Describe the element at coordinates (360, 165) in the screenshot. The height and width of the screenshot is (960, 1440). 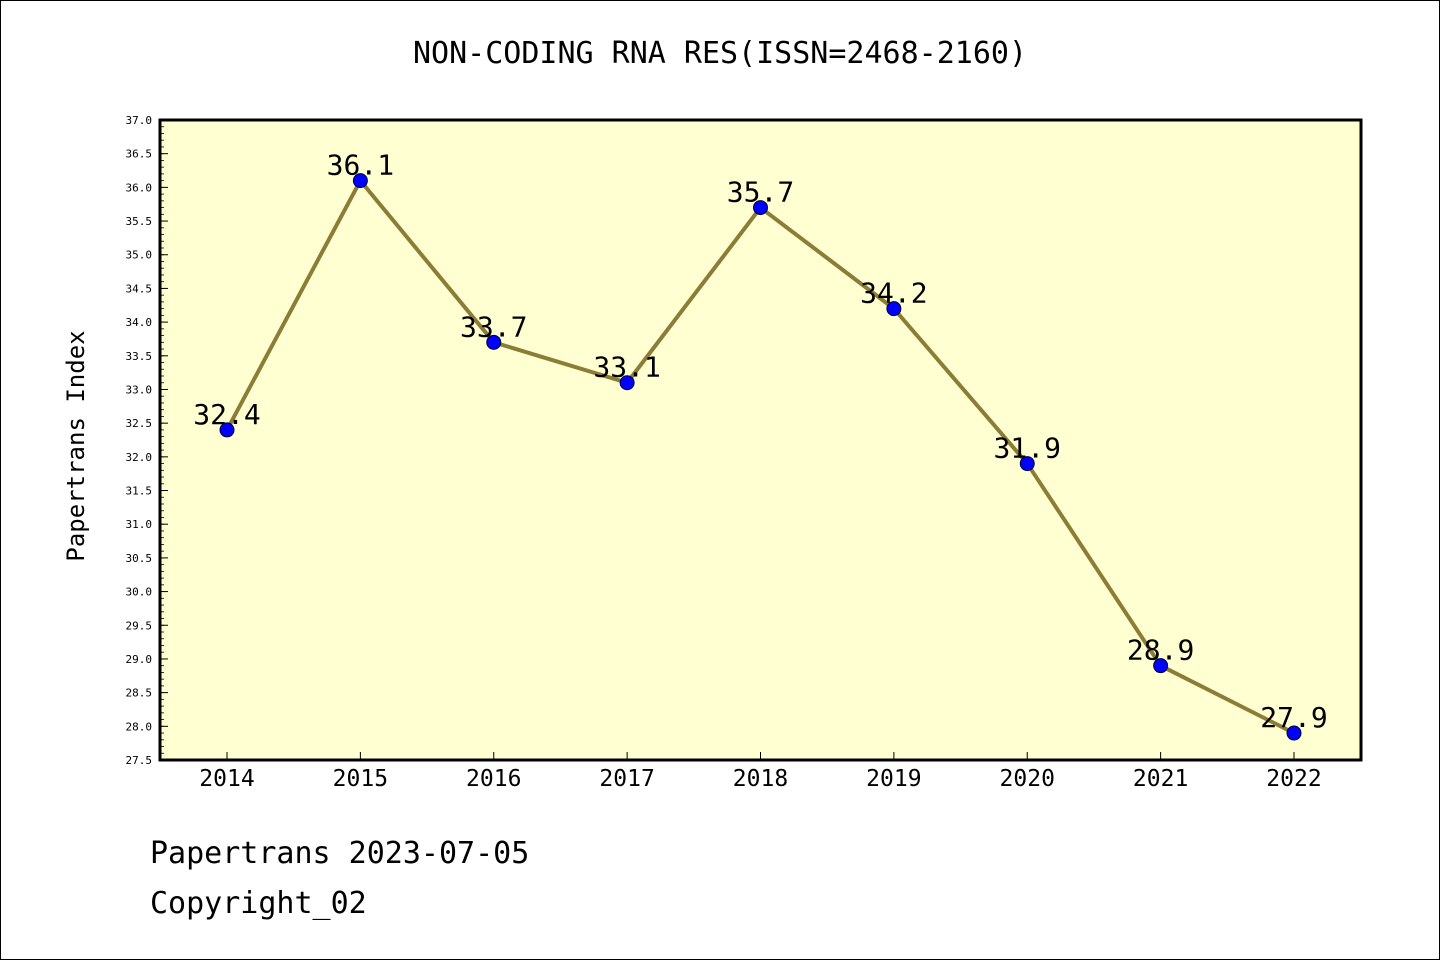
I see `data-label: 36.1` at that location.